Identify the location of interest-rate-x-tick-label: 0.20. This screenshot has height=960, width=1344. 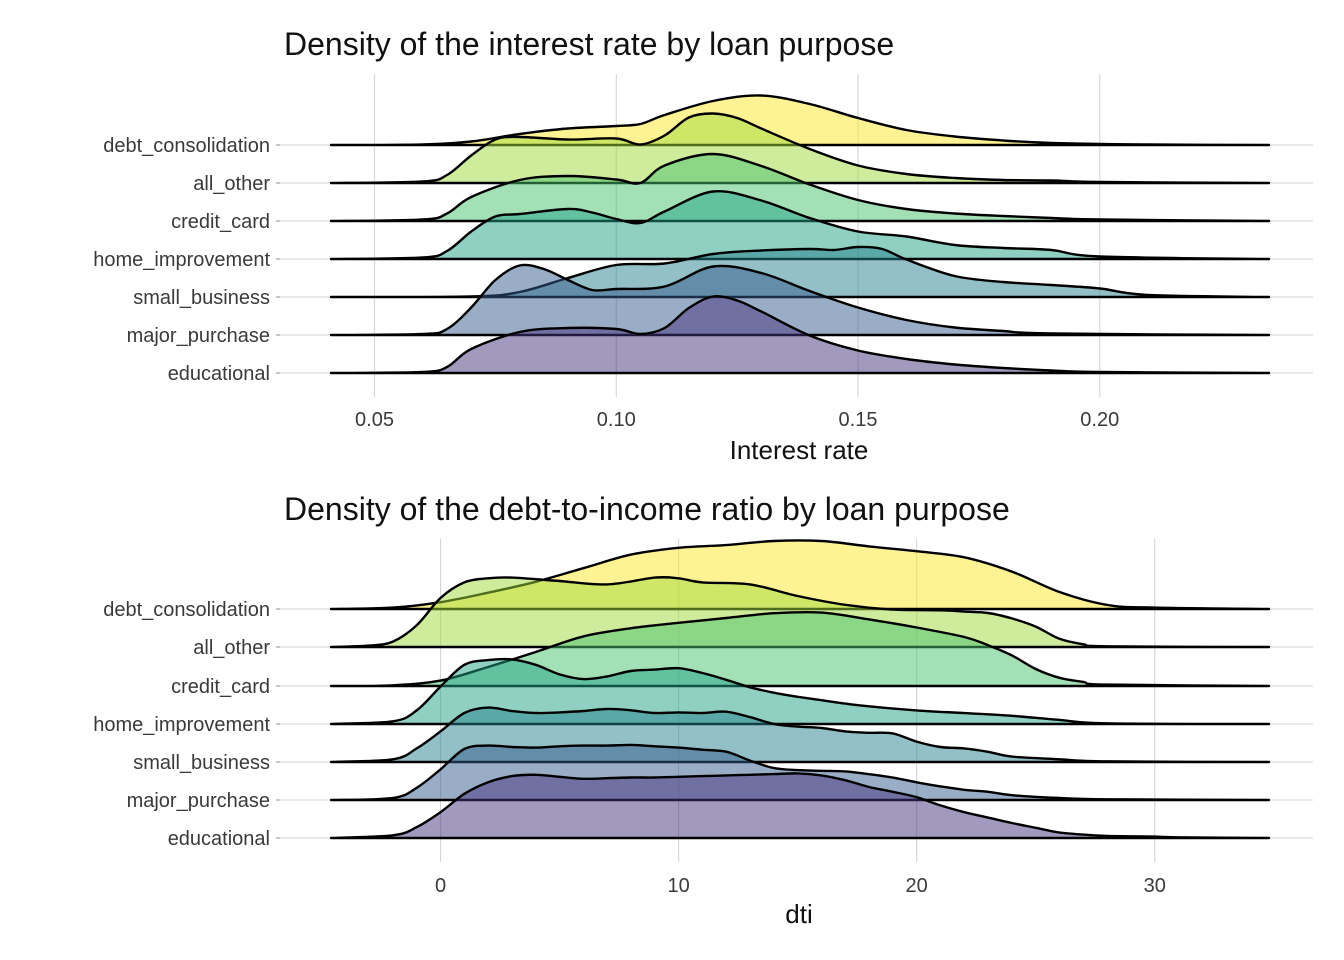
(1099, 420).